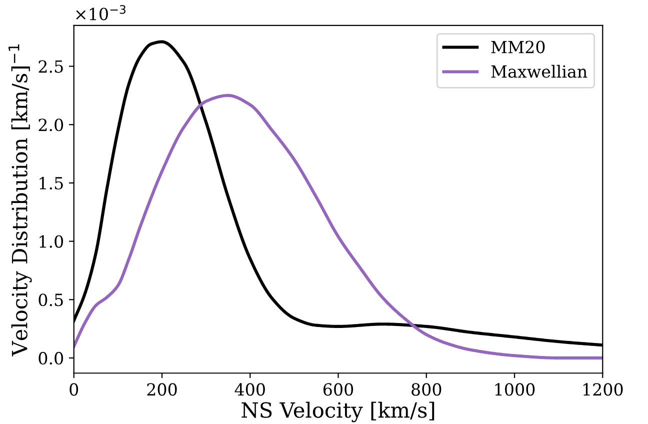  Describe the element at coordinates (338, 412) in the screenshot. I see `x-axis-title: NS Velocity [km/s]` at that location.